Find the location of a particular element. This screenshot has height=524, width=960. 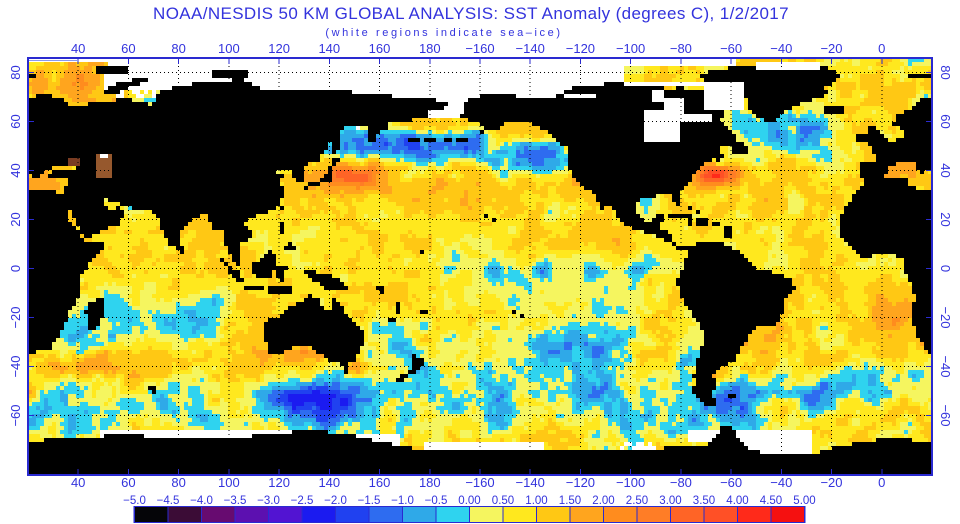

svg-text: 4.00 is located at coordinates (737, 501).